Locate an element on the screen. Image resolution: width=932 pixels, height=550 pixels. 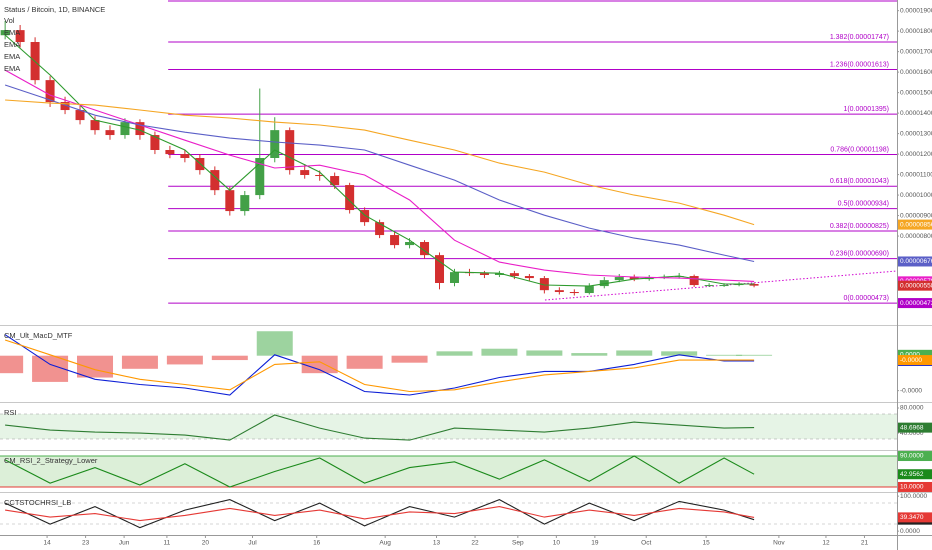
fib-label: 0.5(0.00000934) is located at coordinates (863, 203).